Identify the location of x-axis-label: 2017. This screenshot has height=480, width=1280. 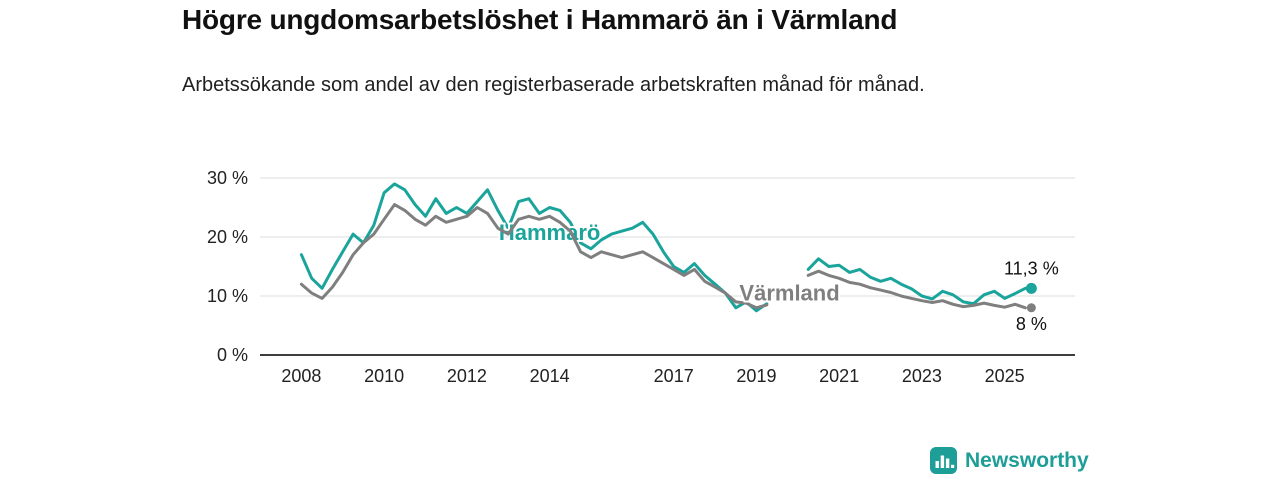
(674, 376).